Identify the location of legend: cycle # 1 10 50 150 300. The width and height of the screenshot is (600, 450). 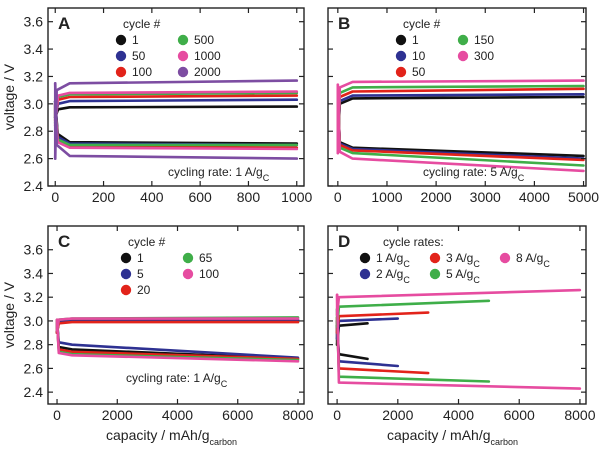
(444, 48).